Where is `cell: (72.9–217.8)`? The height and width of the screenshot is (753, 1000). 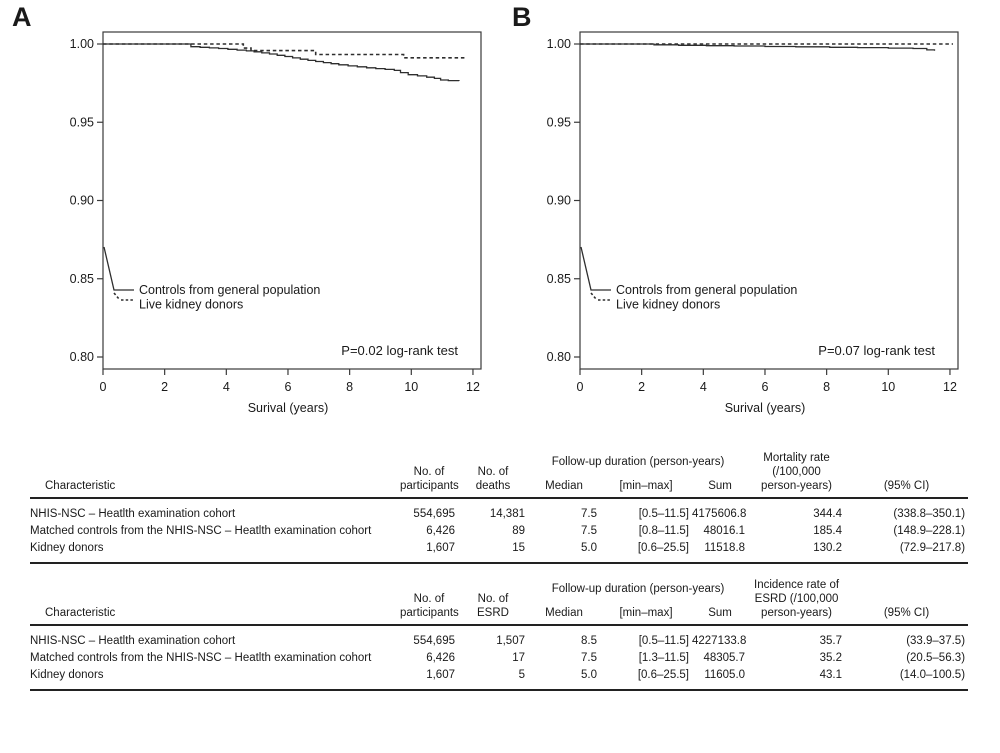
cell: (72.9–217.8) is located at coordinates (932, 548).